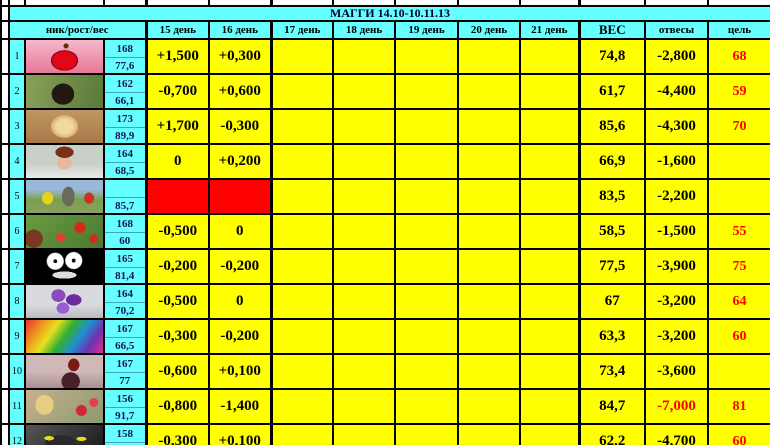 Image resolution: width=770 pixels, height=445 pixels. Describe the element at coordinates (676, 371) in the screenshot. I see `otvesy-cell: -3,600` at that location.